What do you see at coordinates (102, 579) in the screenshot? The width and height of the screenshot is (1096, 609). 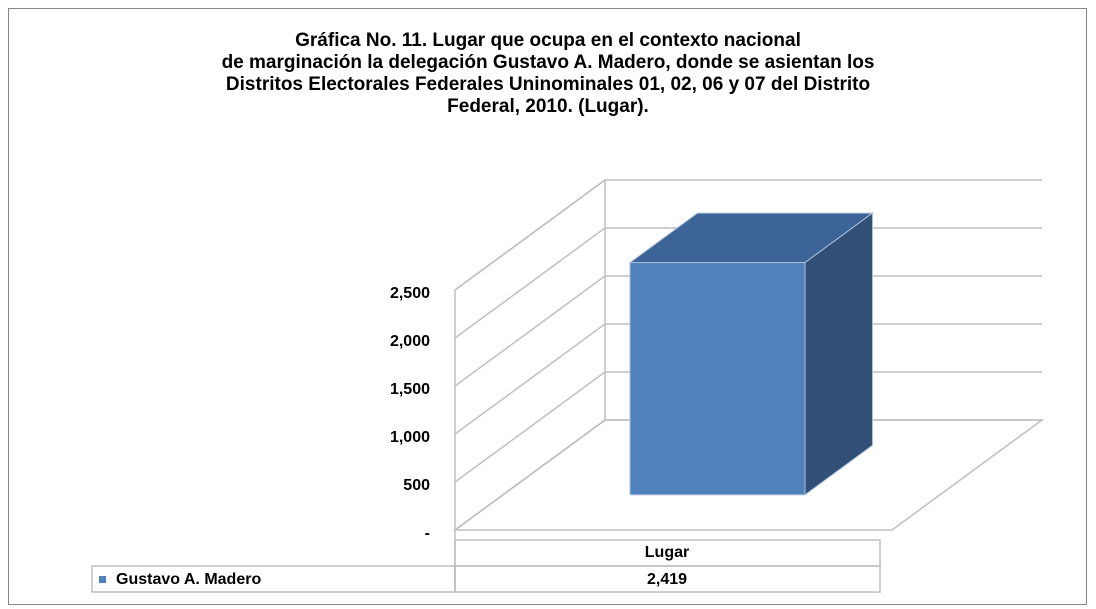 I see `legend-swatch` at bounding box center [102, 579].